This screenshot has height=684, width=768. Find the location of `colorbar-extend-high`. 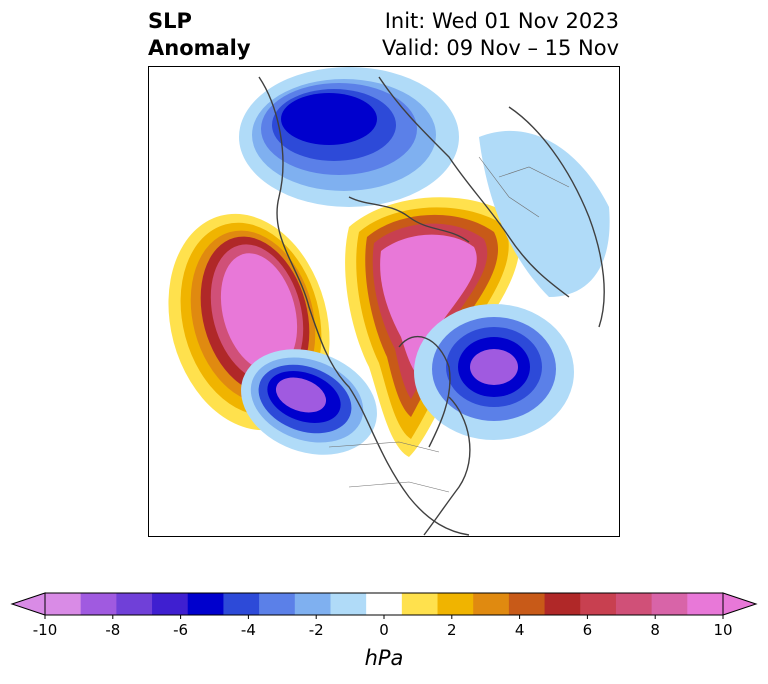

colorbar-extend-high is located at coordinates (740, 604).